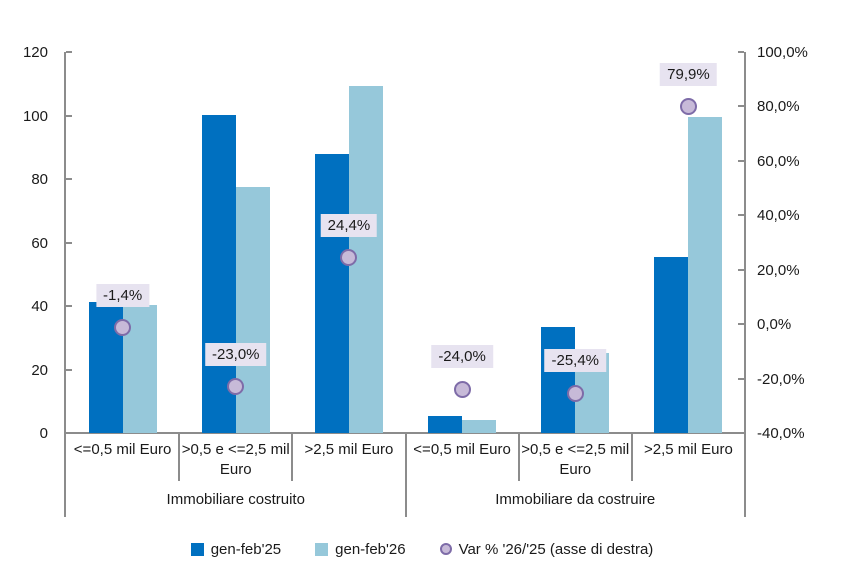  I want to click on right-axis-tick-label: 40,0%, so click(778, 216).